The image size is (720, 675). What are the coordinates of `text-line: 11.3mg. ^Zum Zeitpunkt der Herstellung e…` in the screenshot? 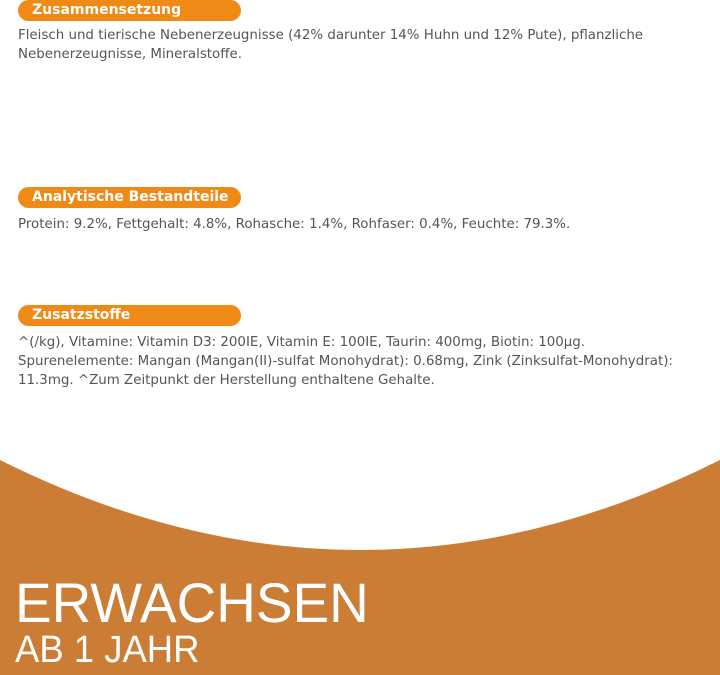 It's located at (226, 380).